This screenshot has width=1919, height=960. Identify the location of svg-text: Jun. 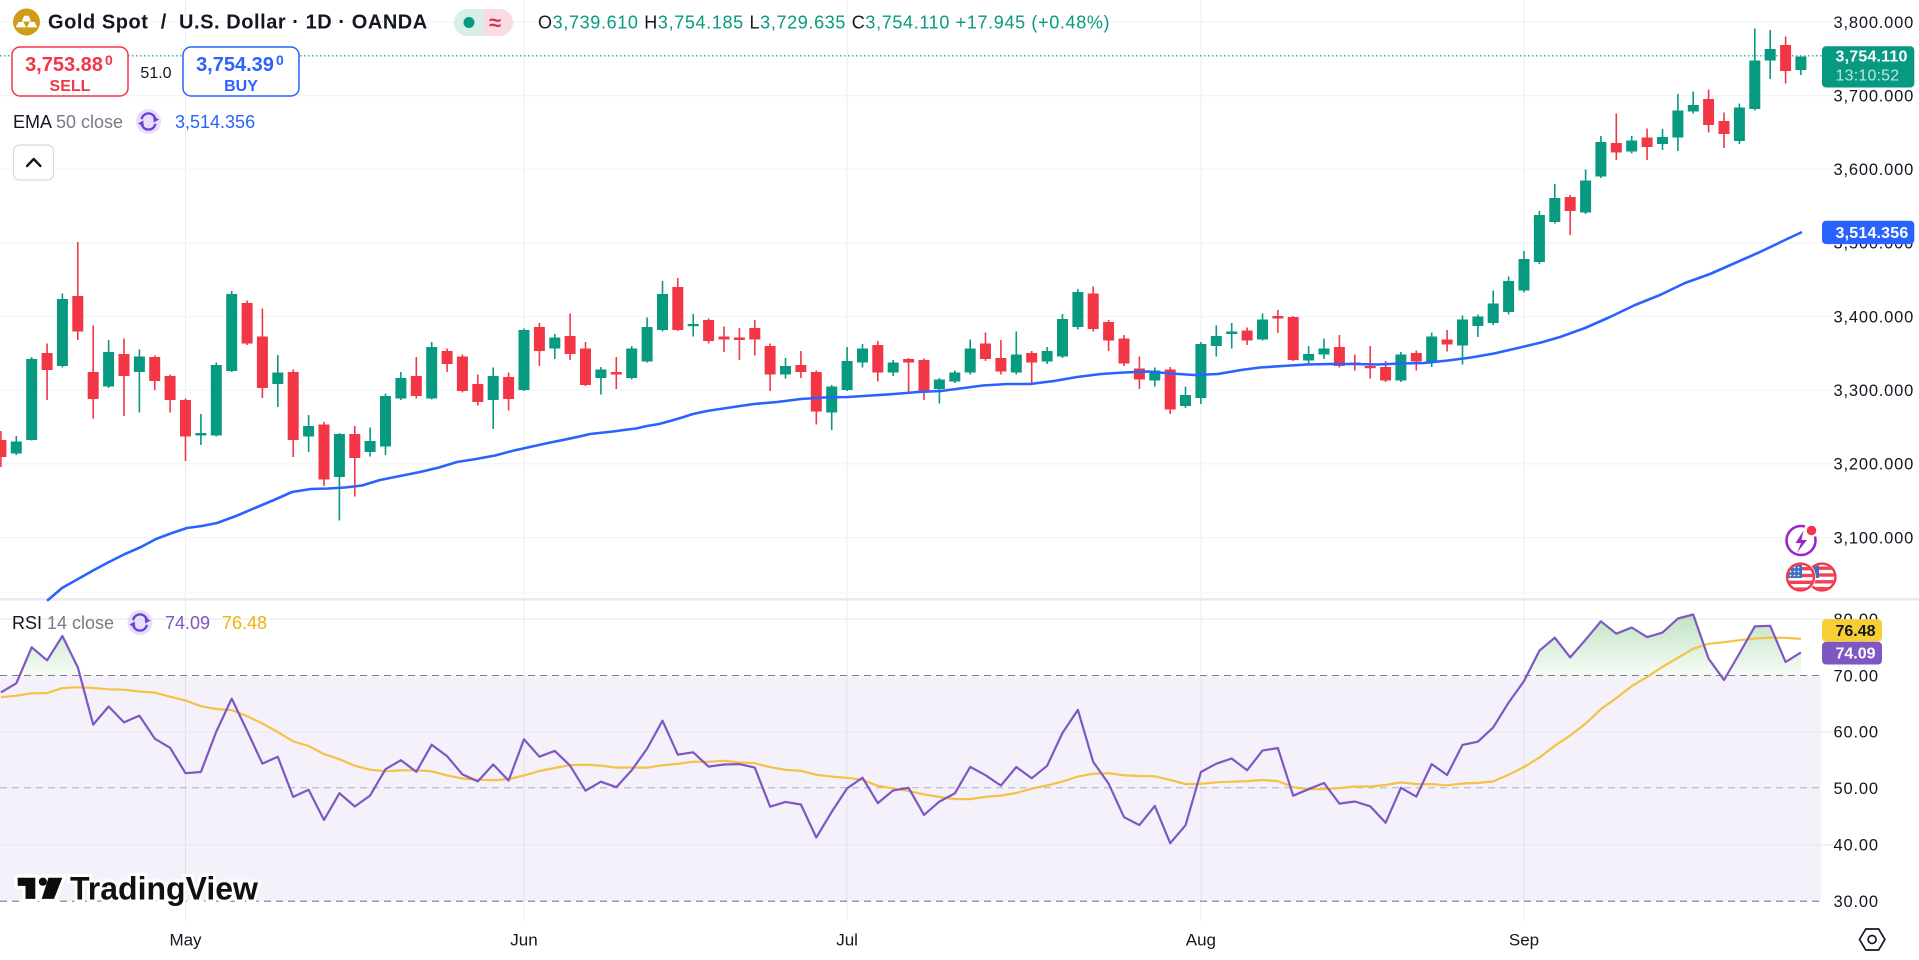
(523, 940).